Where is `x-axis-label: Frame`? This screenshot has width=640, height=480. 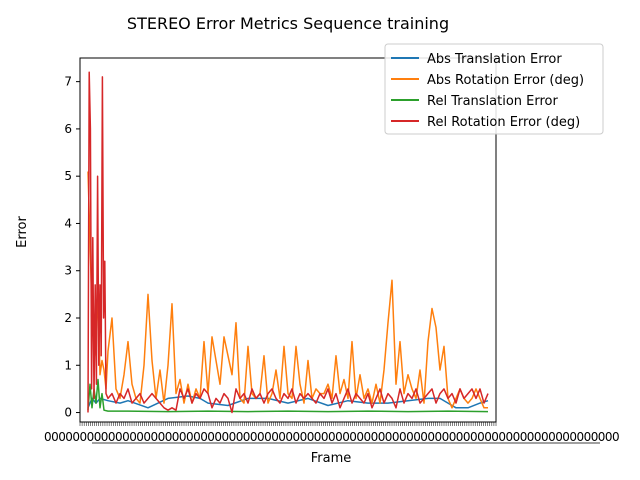 x-axis-label: Frame is located at coordinates (331, 458).